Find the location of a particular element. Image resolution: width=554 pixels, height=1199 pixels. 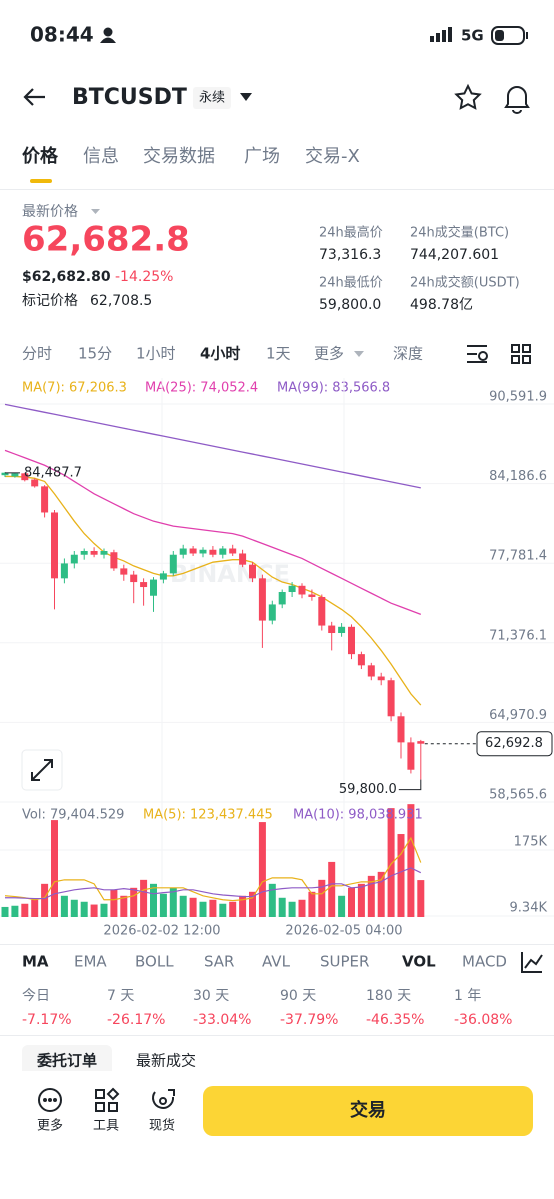

nav-label: 更多 is located at coordinates (50, 1126).